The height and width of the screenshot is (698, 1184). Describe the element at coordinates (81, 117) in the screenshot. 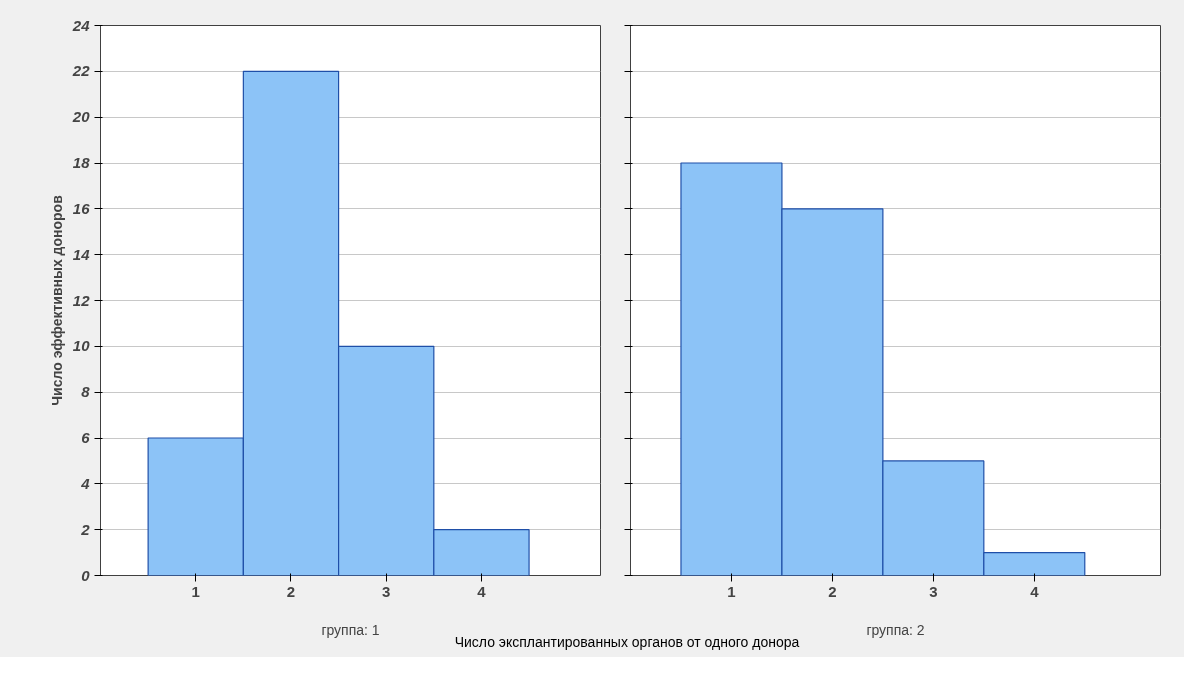

I see `y-tick-label: 20` at that location.